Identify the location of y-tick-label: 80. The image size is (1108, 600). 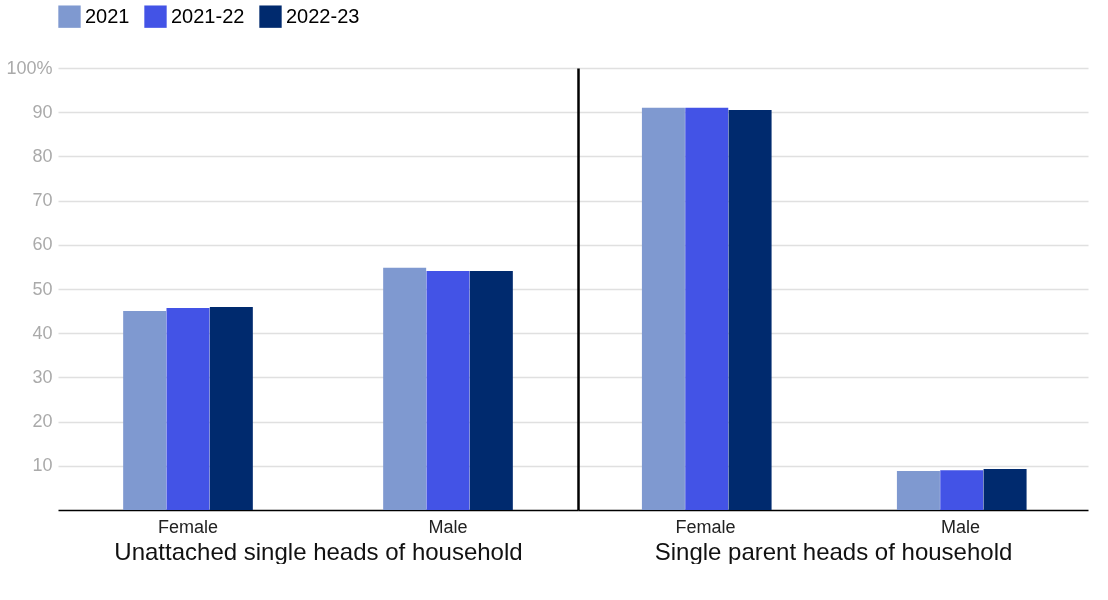
(42, 155).